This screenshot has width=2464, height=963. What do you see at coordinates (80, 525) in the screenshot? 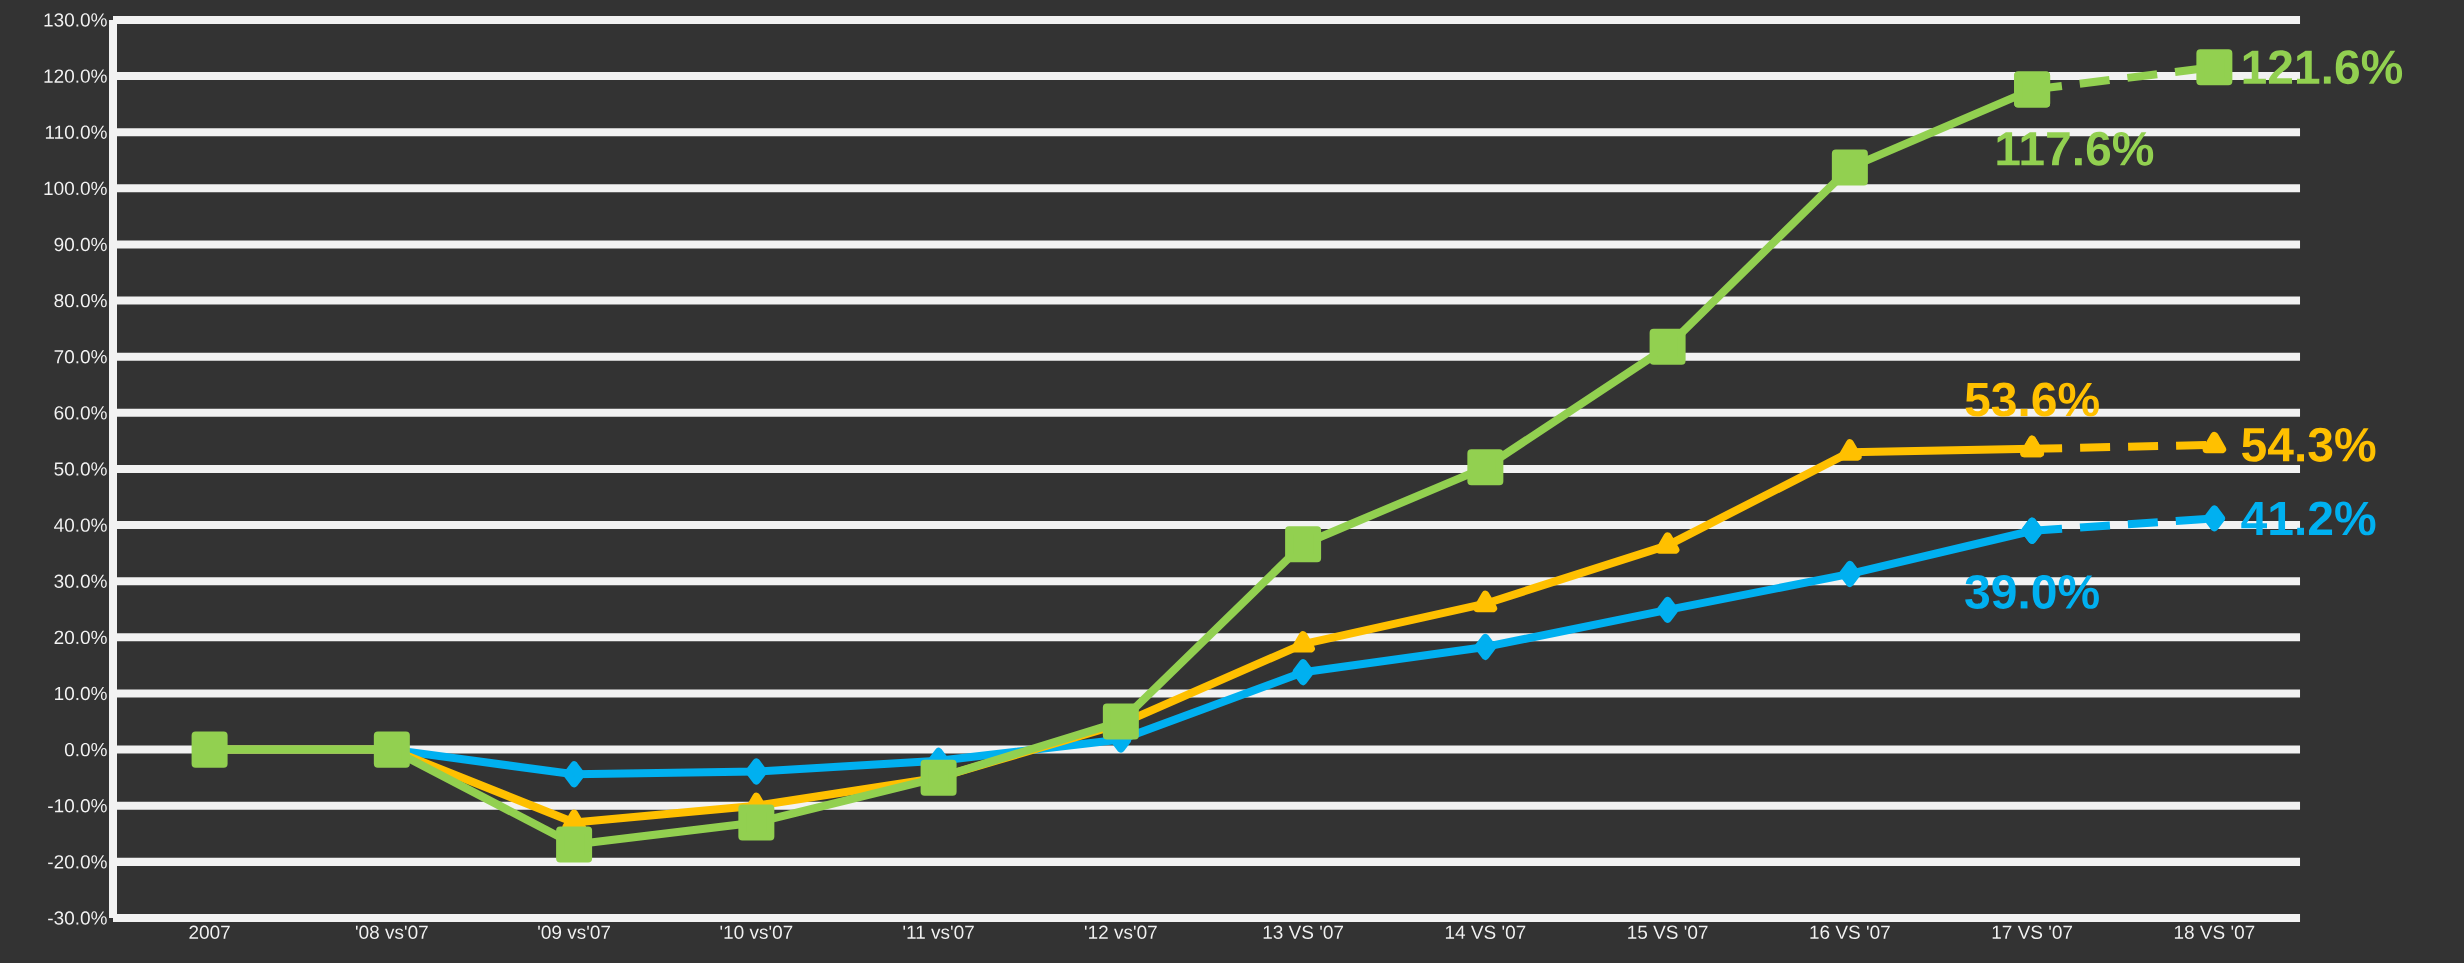
I see `y-tick-label: 40.0%` at bounding box center [80, 525].